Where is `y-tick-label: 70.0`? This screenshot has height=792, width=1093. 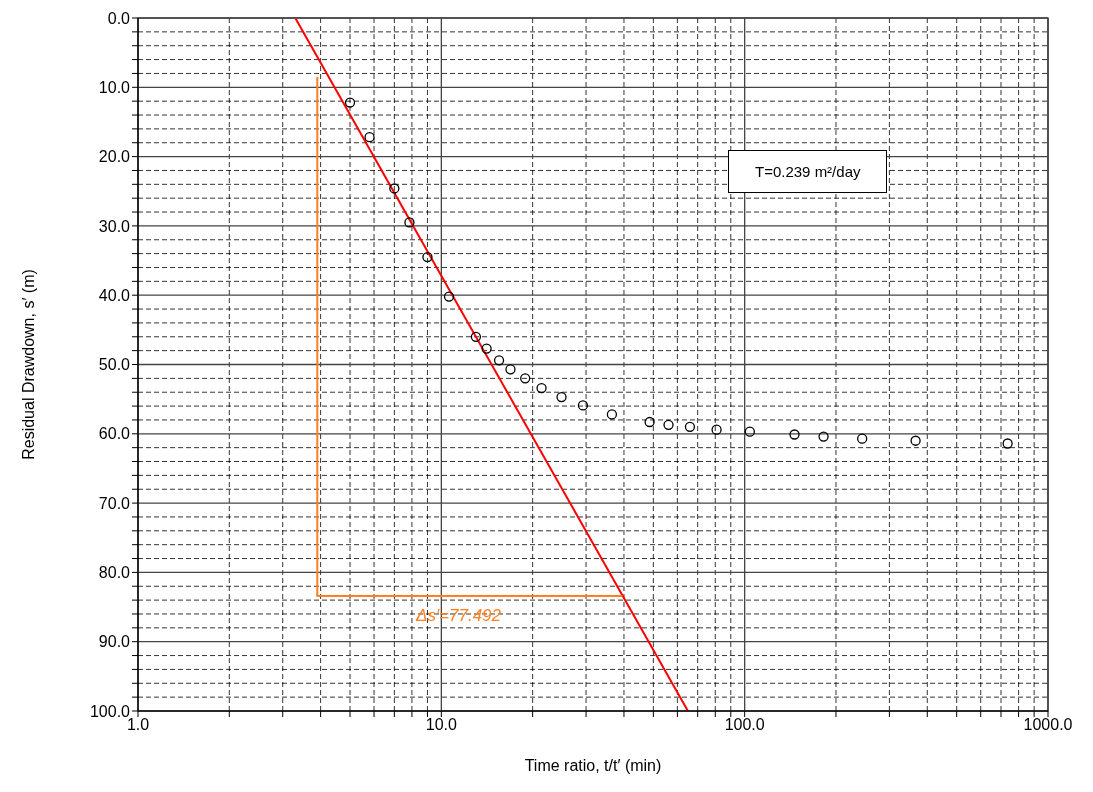 y-tick-label: 70.0 is located at coordinates (114, 503).